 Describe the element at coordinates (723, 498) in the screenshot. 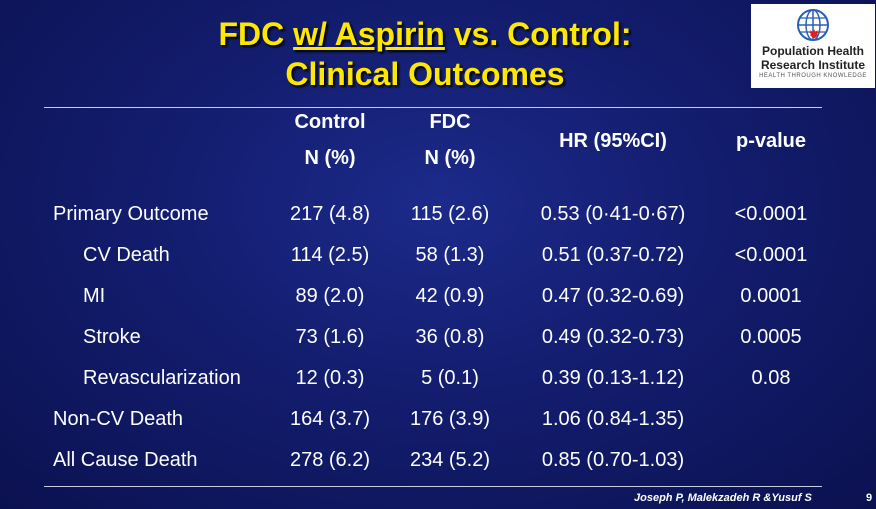

I see `footer-authors: Joseph P, Malekzadeh R &Yusuf S` at that location.